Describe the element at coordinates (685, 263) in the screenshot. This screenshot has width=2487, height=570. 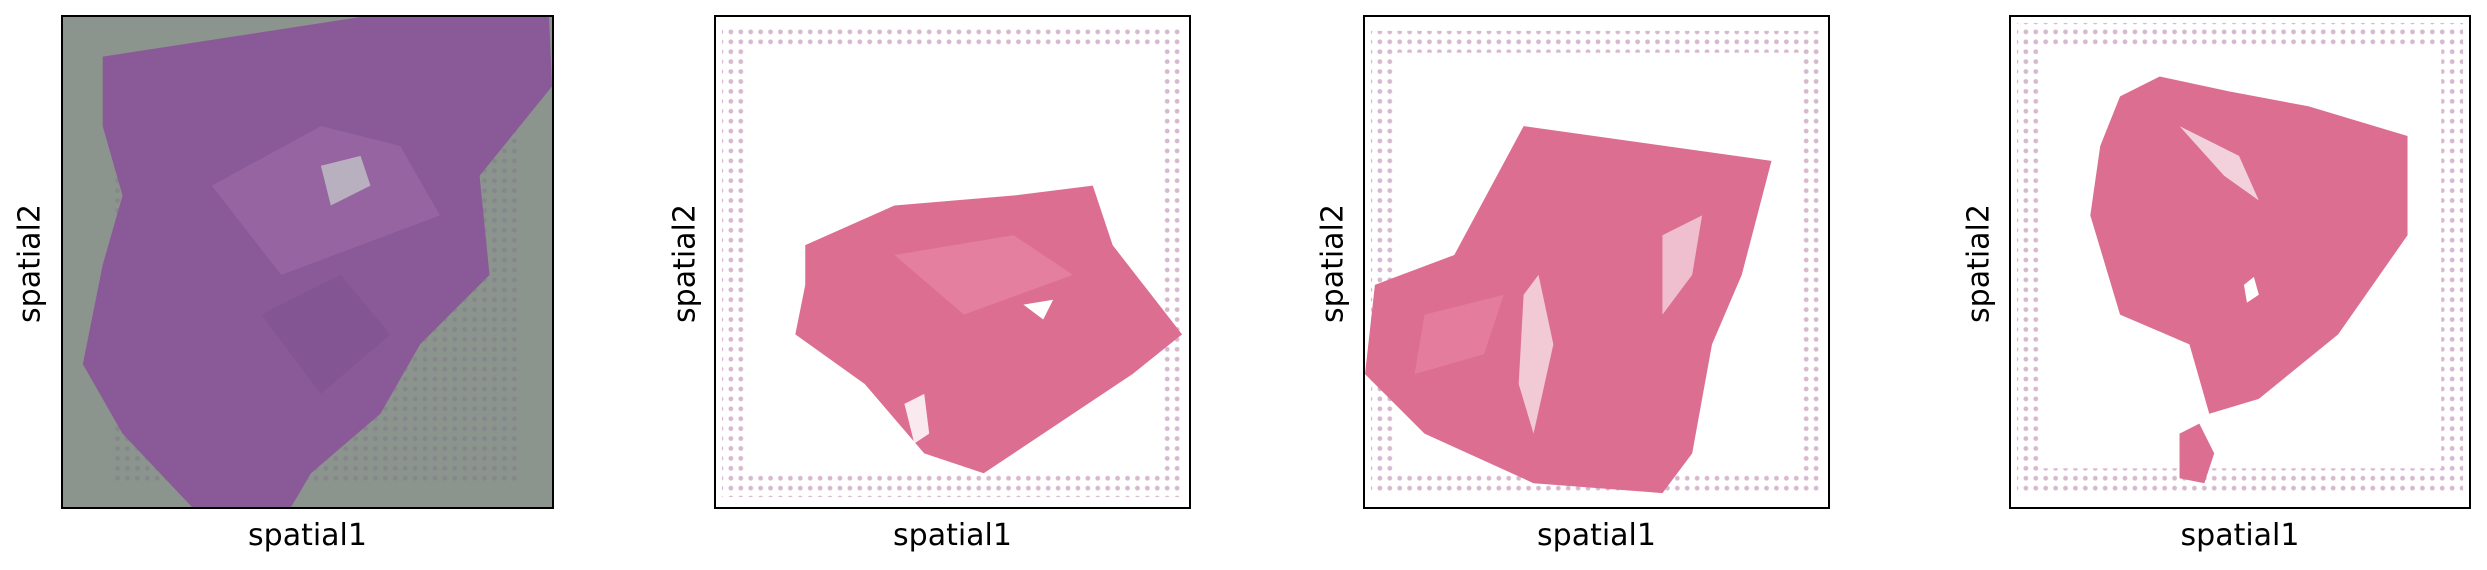
I see `panel-2-y-axis-label: spatial2` at that location.